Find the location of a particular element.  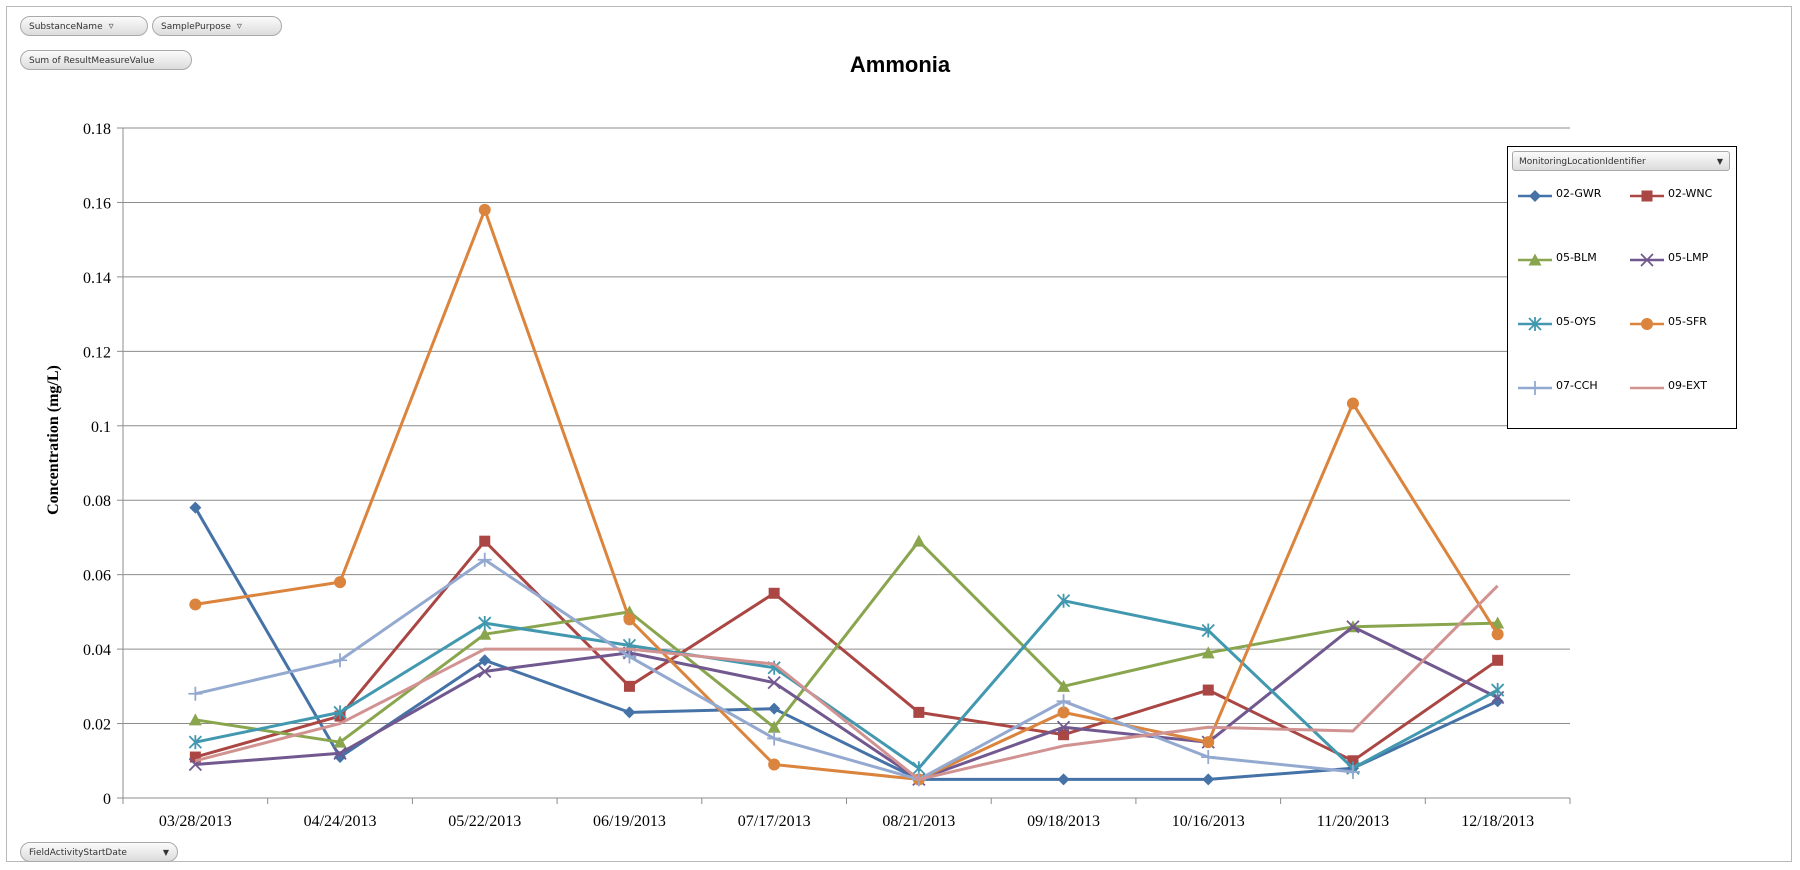

values-field-label: Sum of ResultMeasureValue is located at coordinates (92, 61).